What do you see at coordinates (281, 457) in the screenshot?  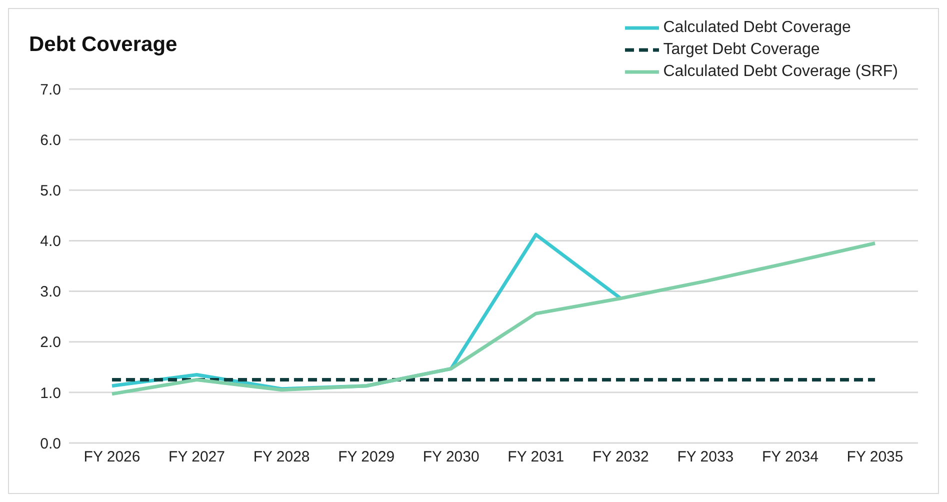 I see `x-tick-label: FY 2028` at bounding box center [281, 457].